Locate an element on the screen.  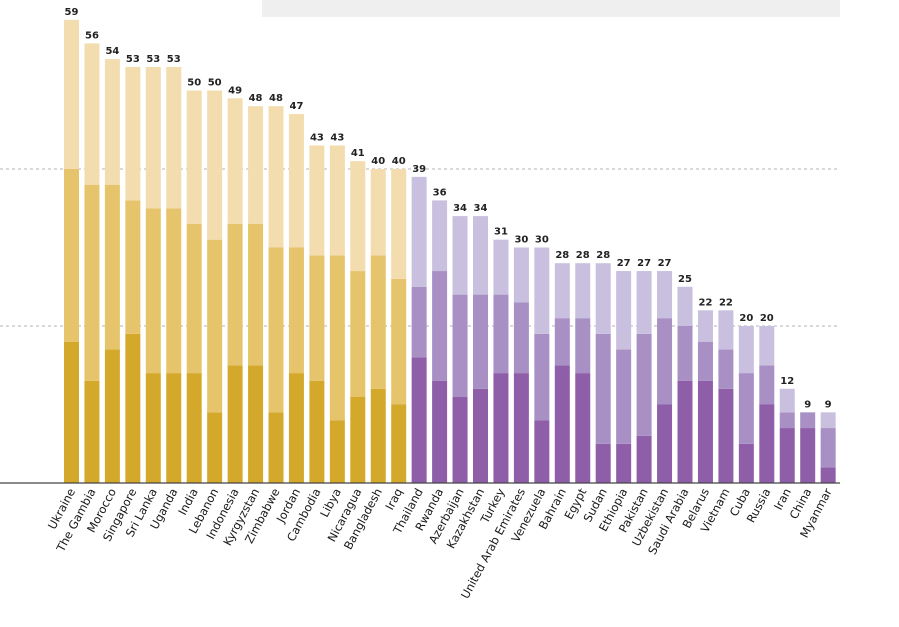
bar-total-label: 12 is located at coordinates (787, 381).